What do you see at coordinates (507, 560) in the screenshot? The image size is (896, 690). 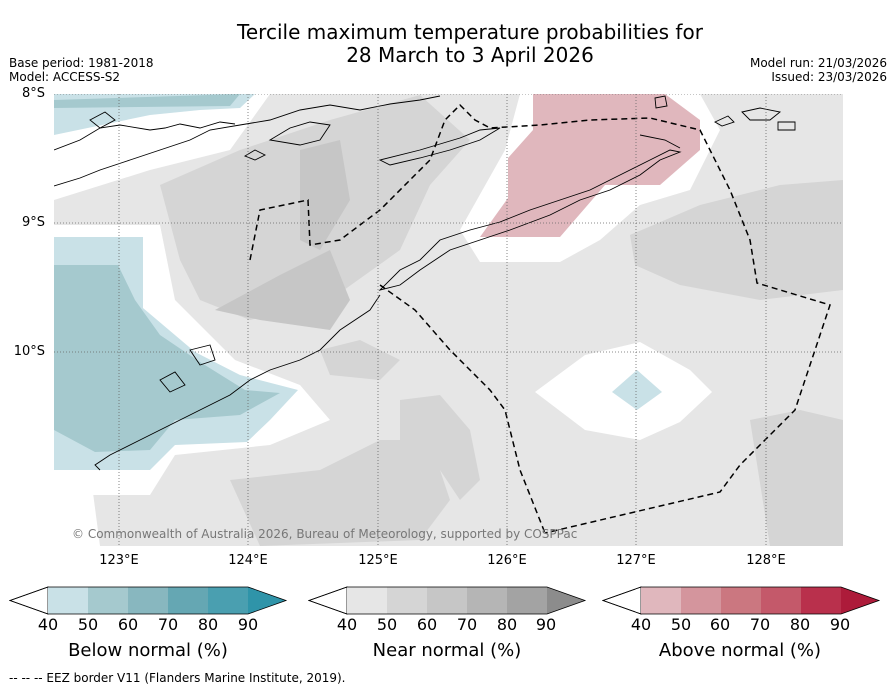 I see `lon-label-126e: 126°E` at bounding box center [507, 560].